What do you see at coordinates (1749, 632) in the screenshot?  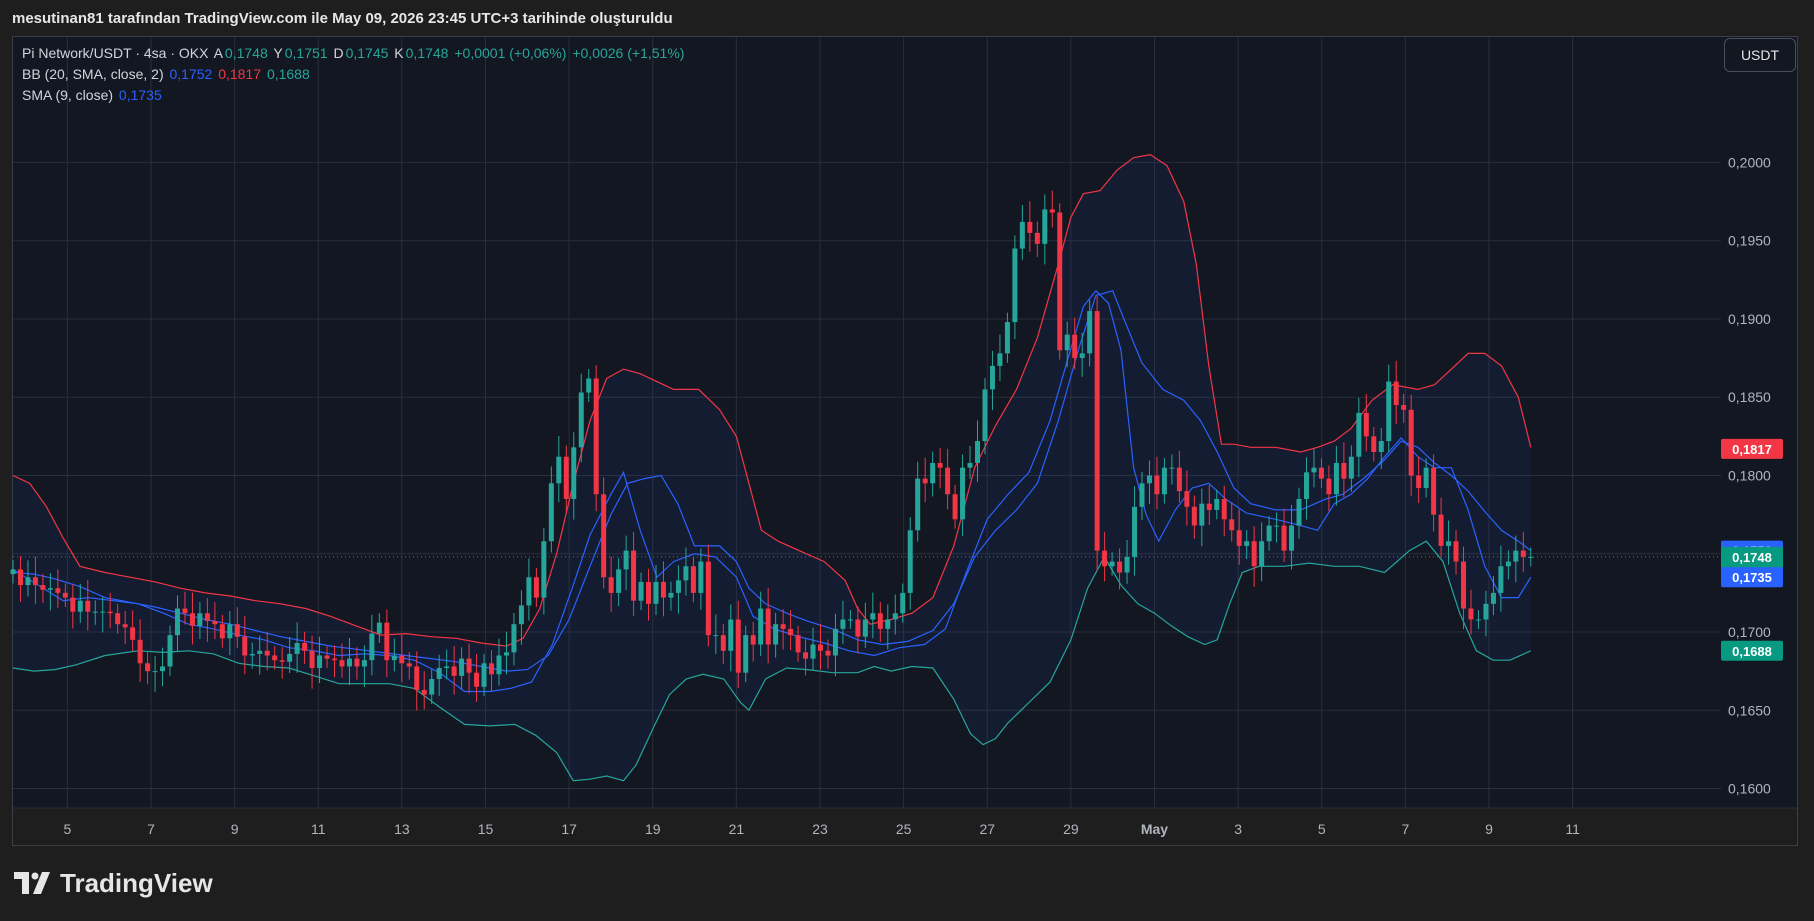 I see `price-tick-label: 0,1700` at bounding box center [1749, 632].